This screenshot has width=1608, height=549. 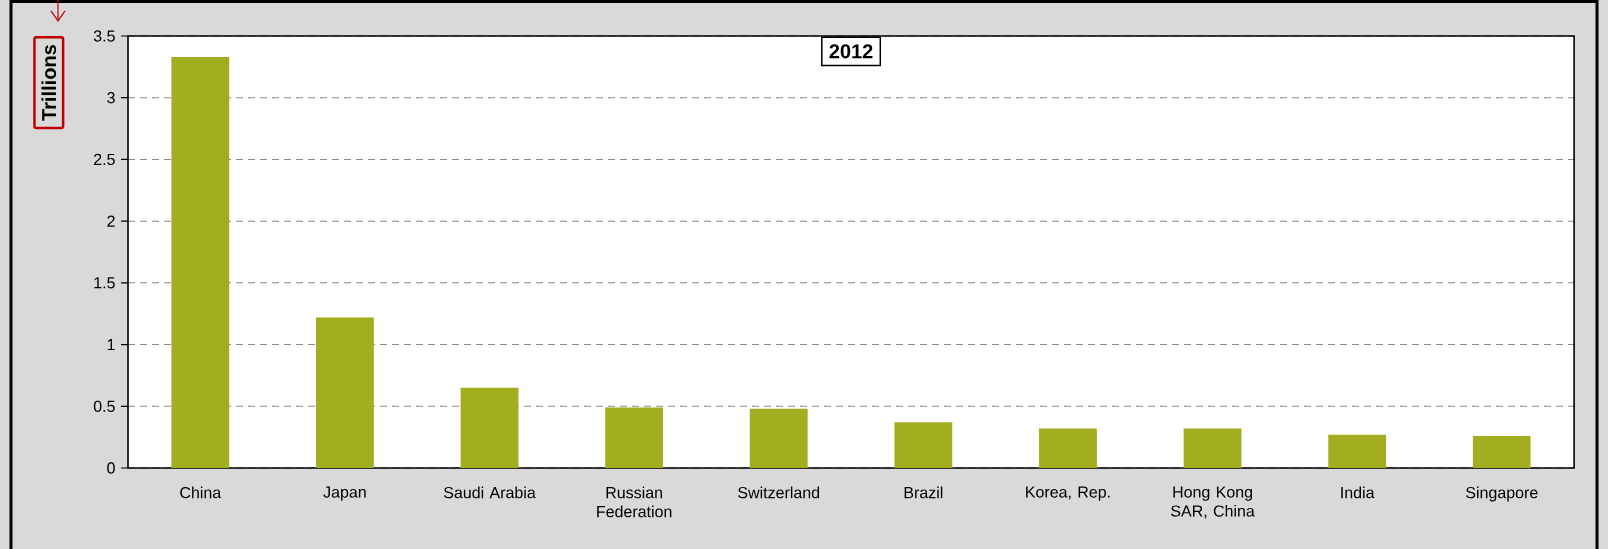 What do you see at coordinates (923, 492) in the screenshot?
I see `x-tick-label: Brazil` at bounding box center [923, 492].